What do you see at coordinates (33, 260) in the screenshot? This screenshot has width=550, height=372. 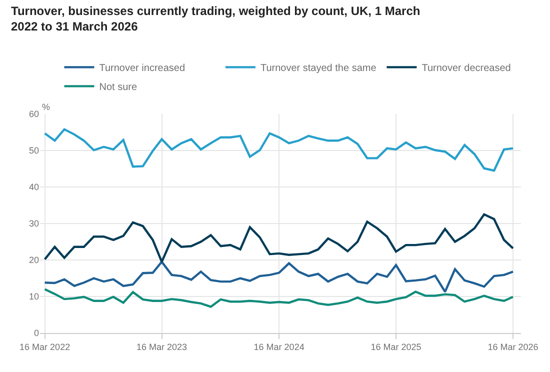 I see `y-tick-label: 20` at bounding box center [33, 260].